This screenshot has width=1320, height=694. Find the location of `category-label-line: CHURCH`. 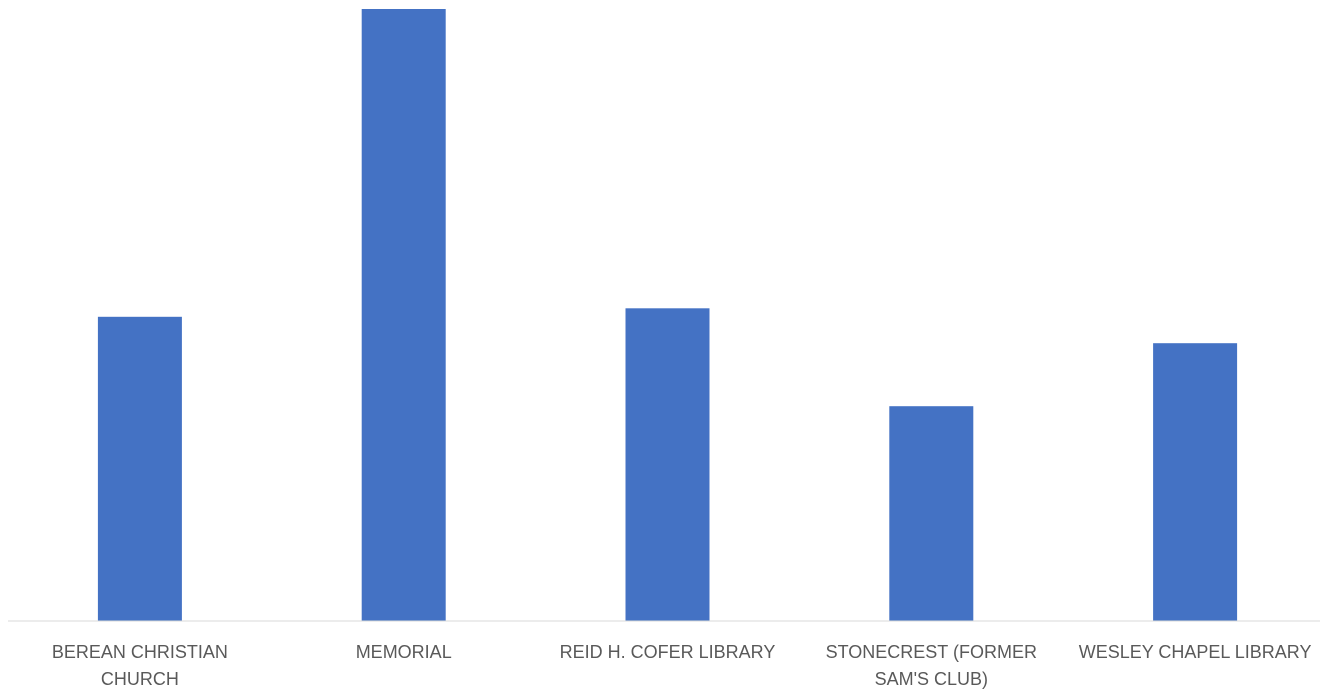

category-label-line: CHURCH is located at coordinates (140, 679).